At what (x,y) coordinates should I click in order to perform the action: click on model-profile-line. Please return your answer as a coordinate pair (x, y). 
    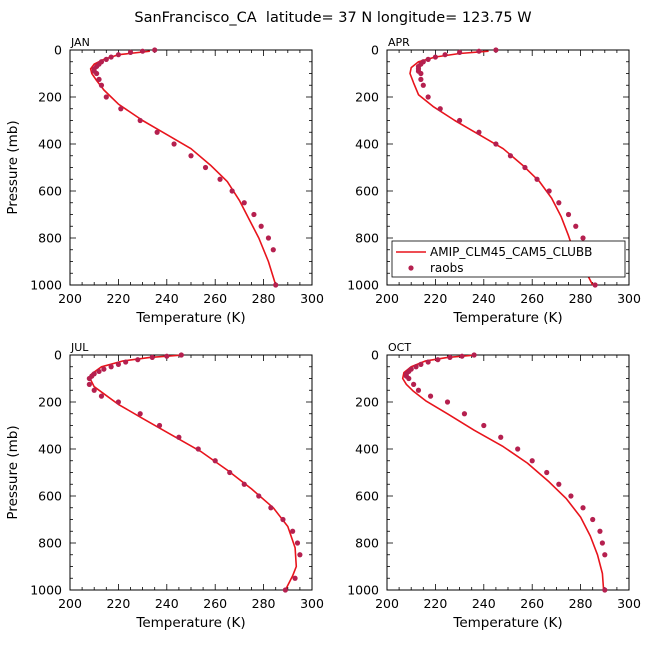
    Looking at the image, I should click on (193, 472).